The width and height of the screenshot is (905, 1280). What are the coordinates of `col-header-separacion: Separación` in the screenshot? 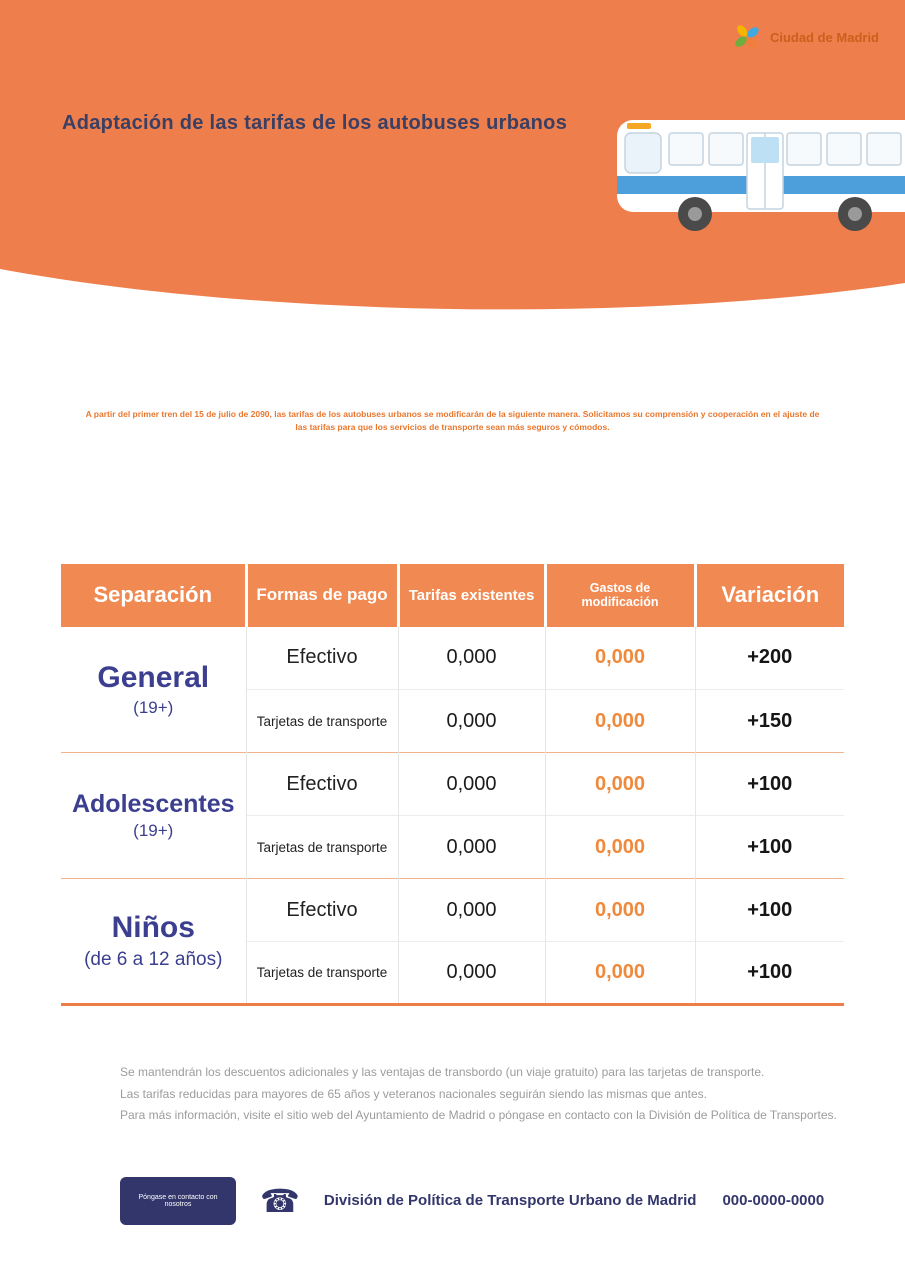 It's located at (153, 595).